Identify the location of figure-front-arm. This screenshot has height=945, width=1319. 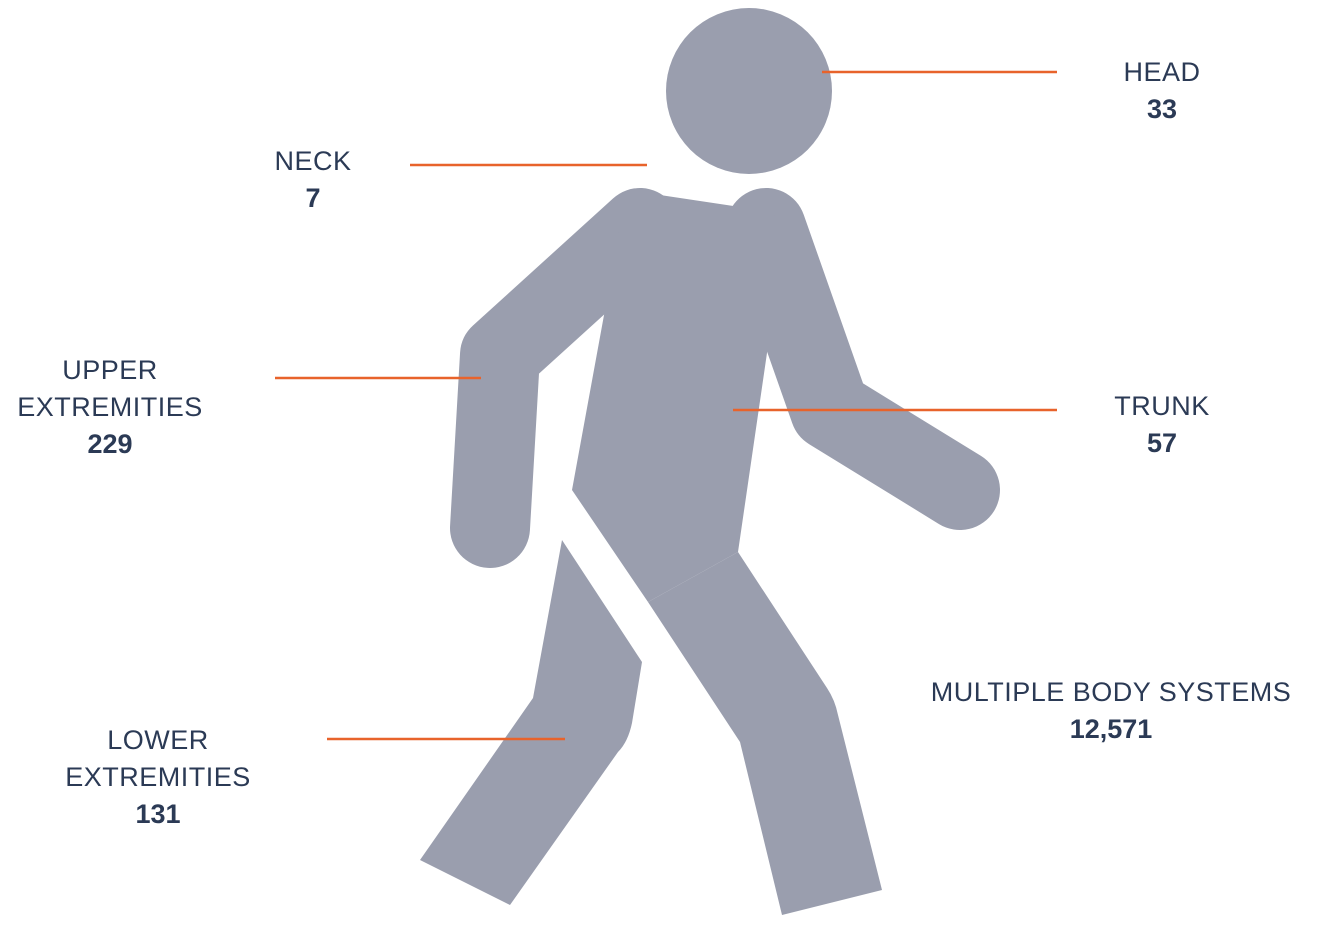
(863, 359).